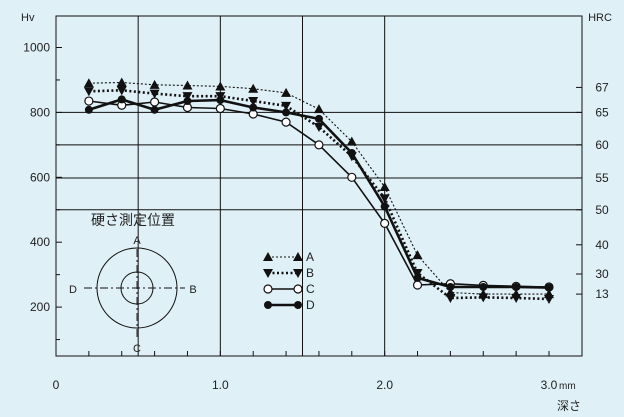  I want to click on legend-label-b: B, so click(310, 273).